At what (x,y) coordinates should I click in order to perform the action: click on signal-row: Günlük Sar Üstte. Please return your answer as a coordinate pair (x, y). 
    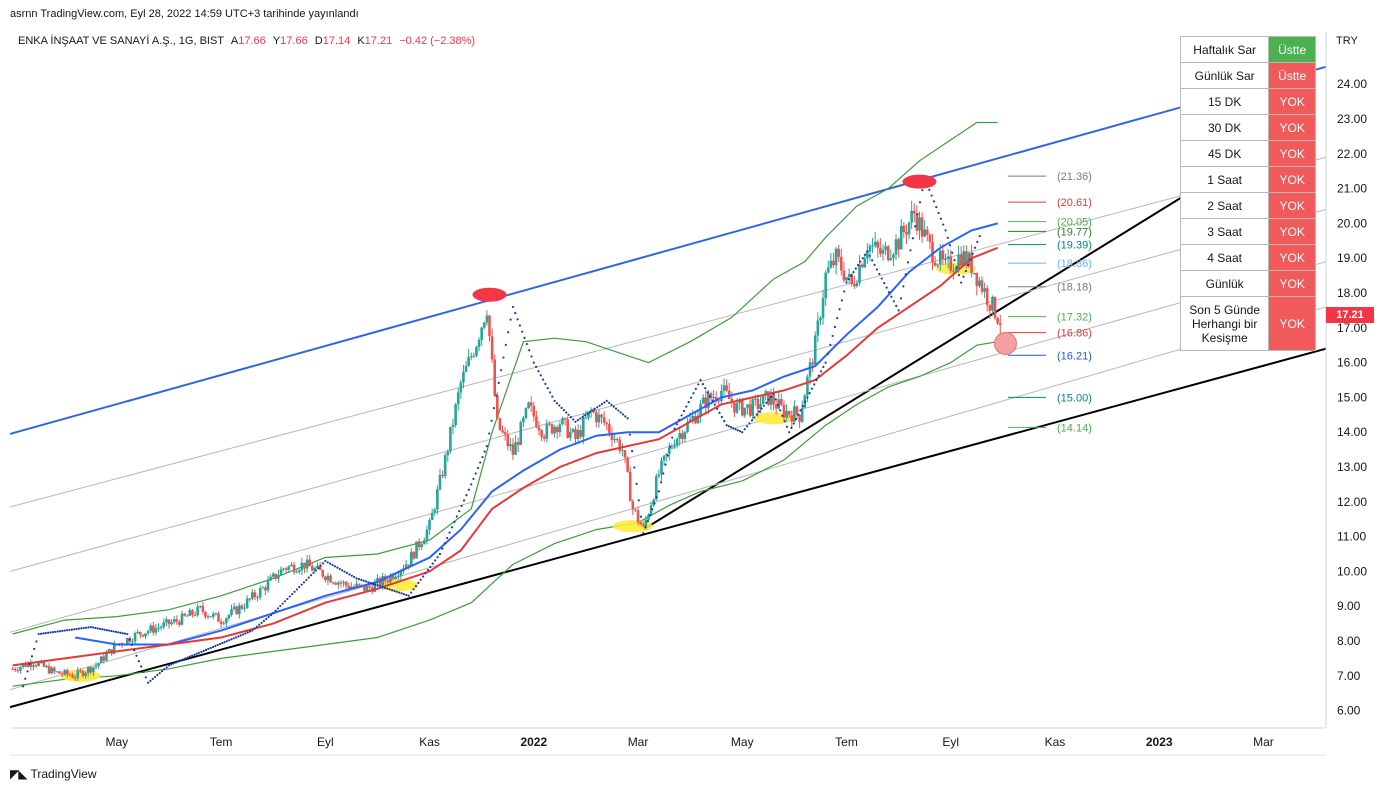
    Looking at the image, I should click on (1247, 75).